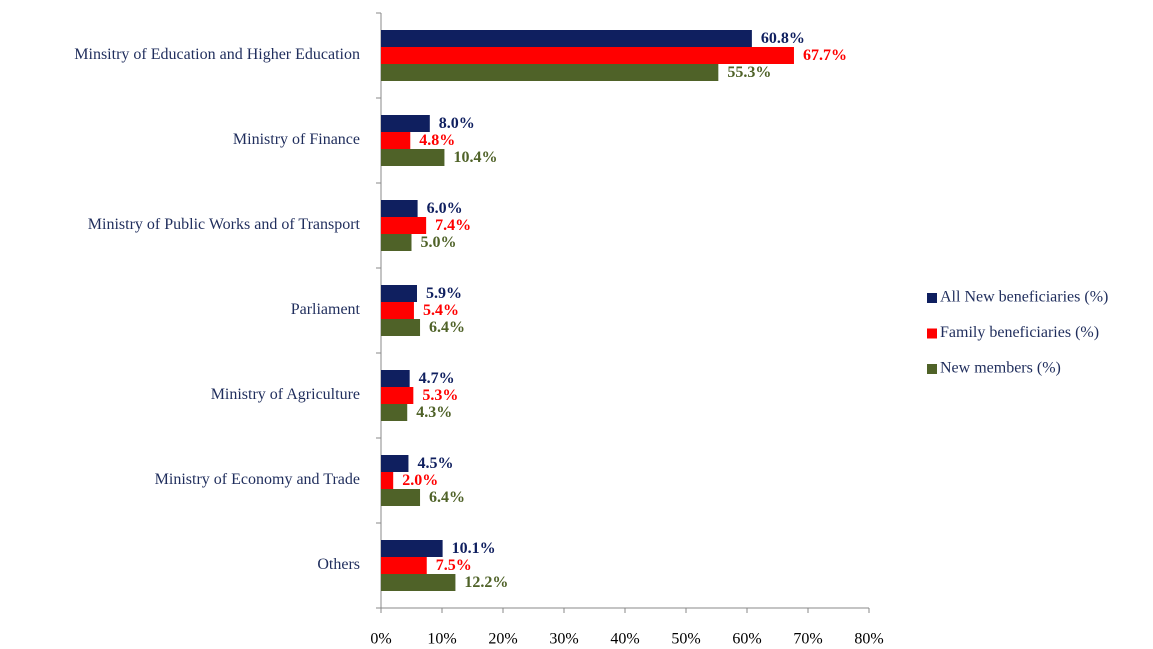 The width and height of the screenshot is (1153, 649). I want to click on value-label: 5.0%, so click(439, 242).